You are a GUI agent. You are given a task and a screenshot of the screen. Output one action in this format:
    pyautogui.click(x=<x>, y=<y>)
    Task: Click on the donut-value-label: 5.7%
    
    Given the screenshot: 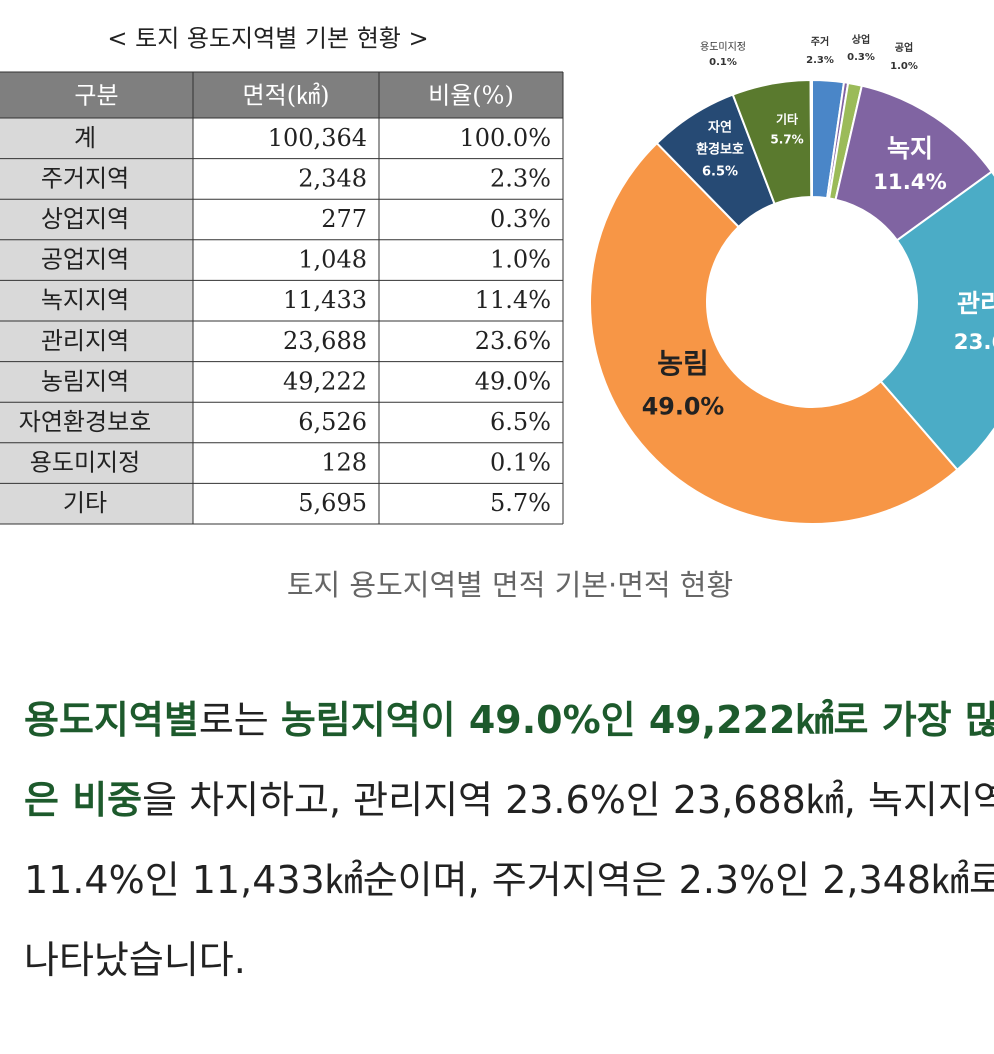 What is the action you would take?
    pyautogui.click(x=786, y=140)
    